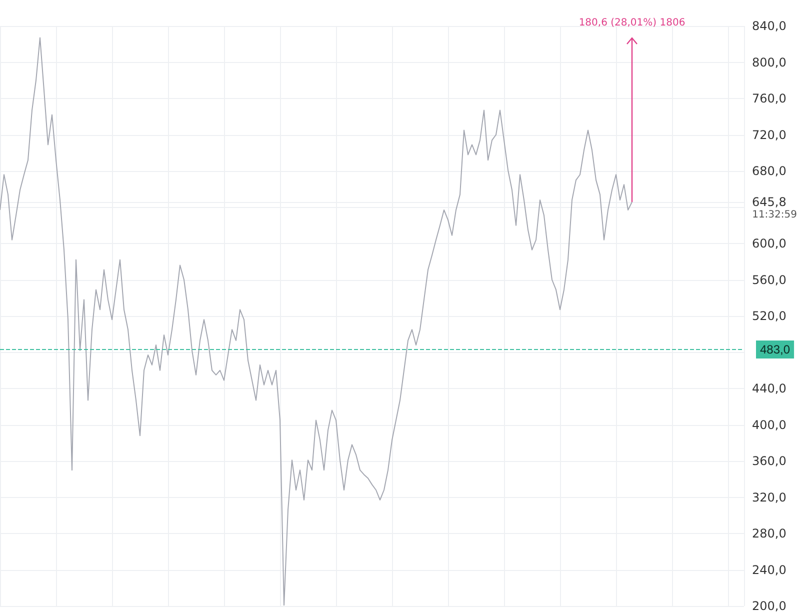 This screenshot has width=800, height=616. What do you see at coordinates (769, 135) in the screenshot?
I see `y-tick-label: 720,0` at bounding box center [769, 135].